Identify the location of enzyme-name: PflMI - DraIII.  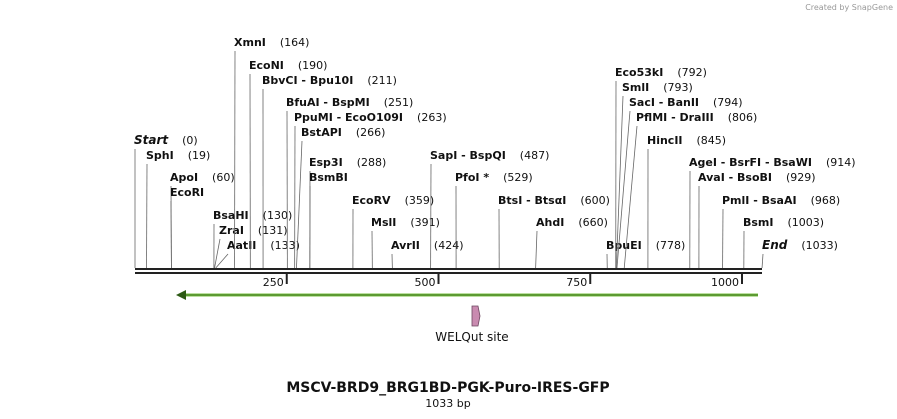
(675, 117).